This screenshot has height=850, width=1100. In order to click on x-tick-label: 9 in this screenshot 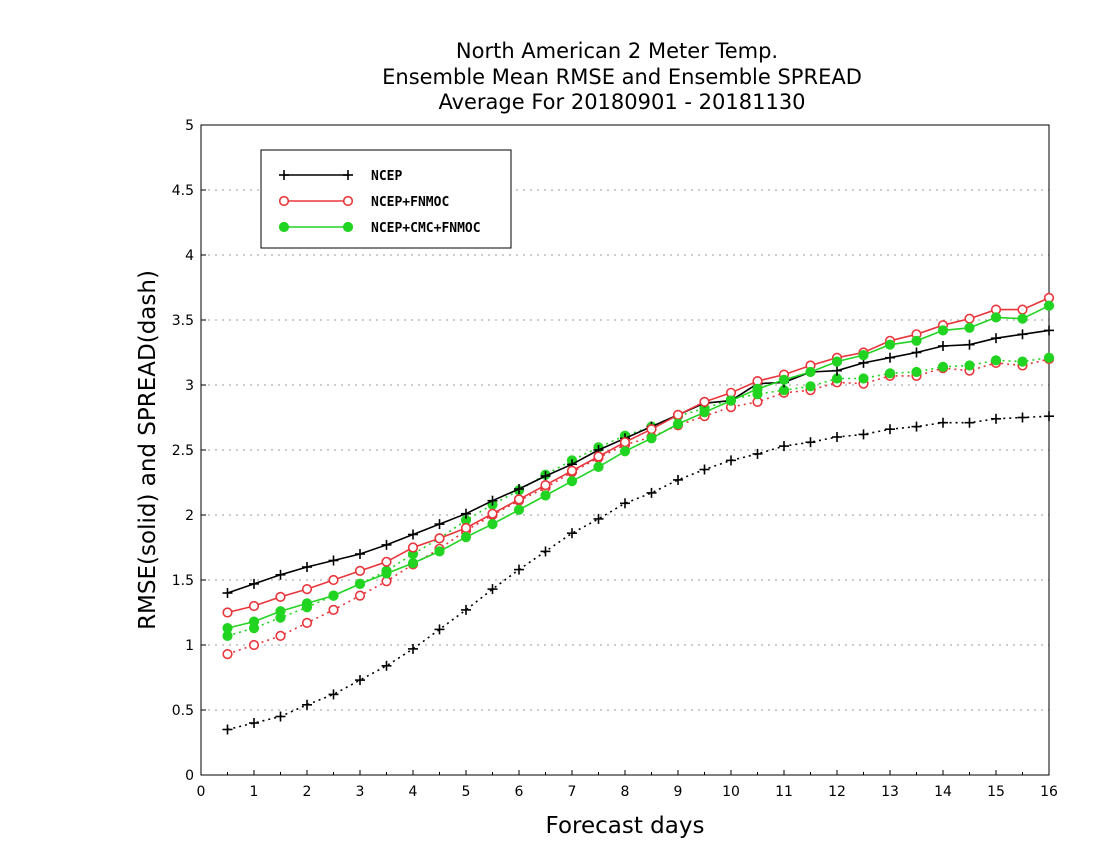, I will do `click(678, 792)`.